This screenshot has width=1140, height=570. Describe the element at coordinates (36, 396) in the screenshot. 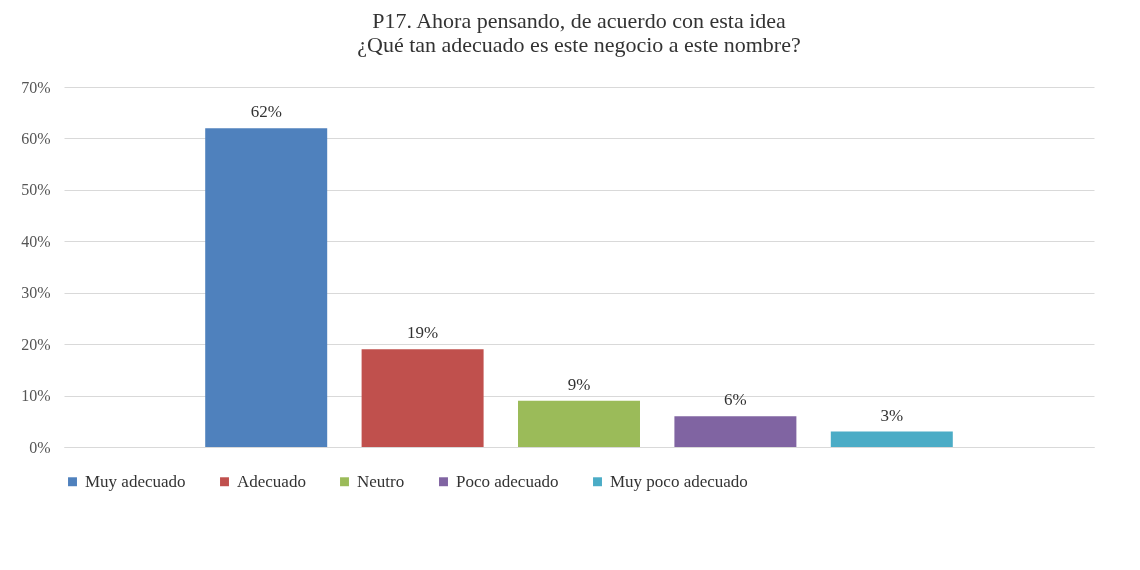

I see `y-tick-label: 10%` at that location.